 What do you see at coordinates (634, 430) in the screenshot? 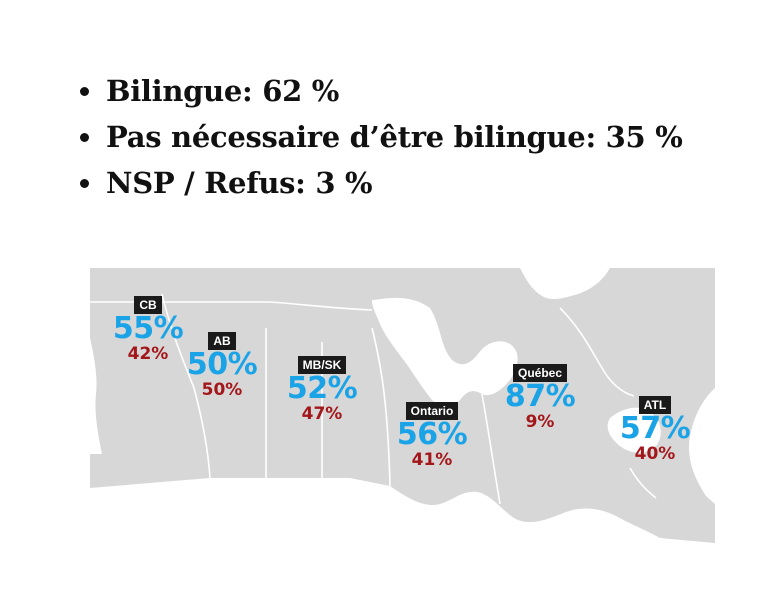
I see `gulf-st-lawrence` at bounding box center [634, 430].